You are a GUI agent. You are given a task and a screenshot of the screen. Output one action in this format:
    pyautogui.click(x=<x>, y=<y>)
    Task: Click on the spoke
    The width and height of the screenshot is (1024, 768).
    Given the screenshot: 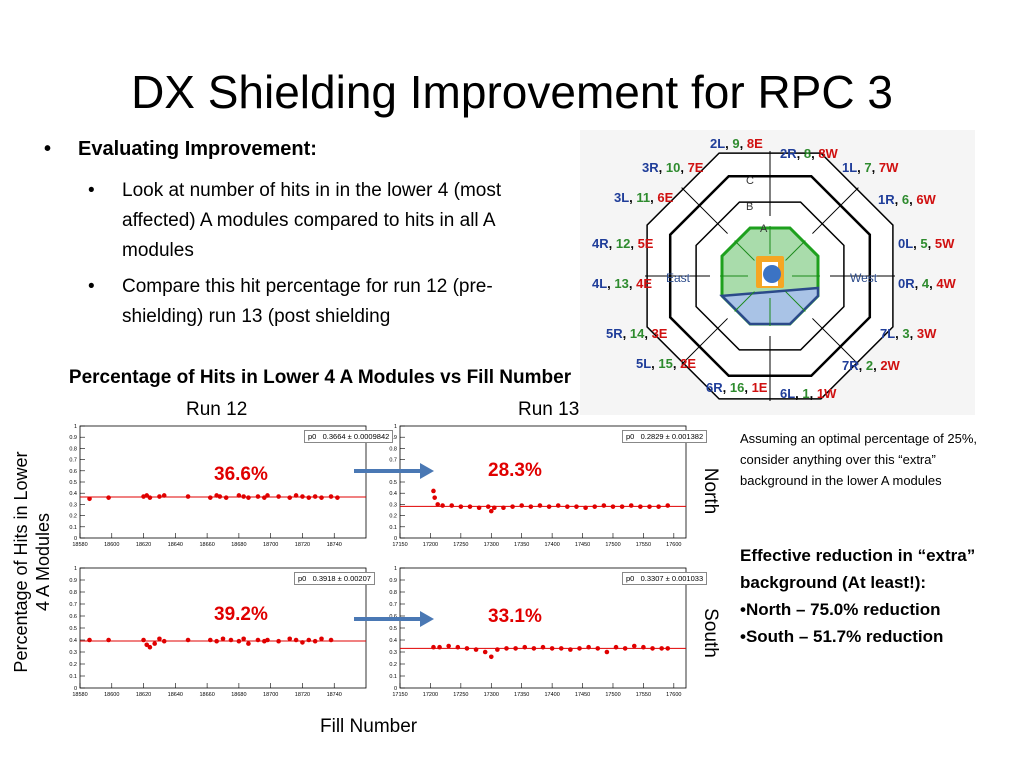 What is the action you would take?
    pyautogui.click(x=835, y=341)
    